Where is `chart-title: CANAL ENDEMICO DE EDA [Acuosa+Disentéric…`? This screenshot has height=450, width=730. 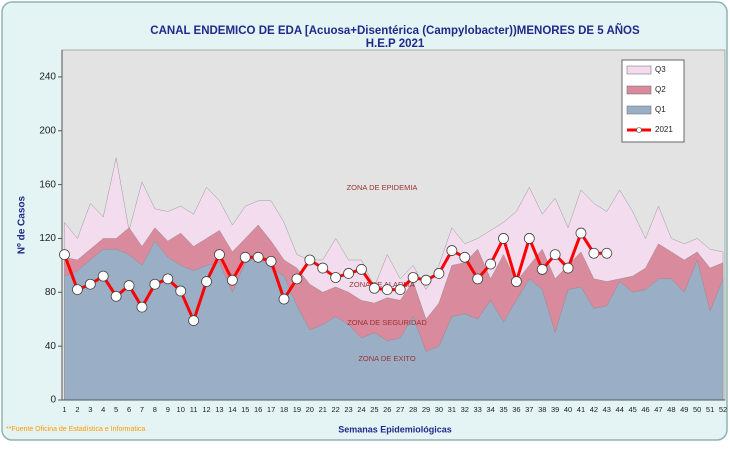
chart-title: CANAL ENDEMICO DE EDA [Acuosa+Disentéric… is located at coordinates (395, 30).